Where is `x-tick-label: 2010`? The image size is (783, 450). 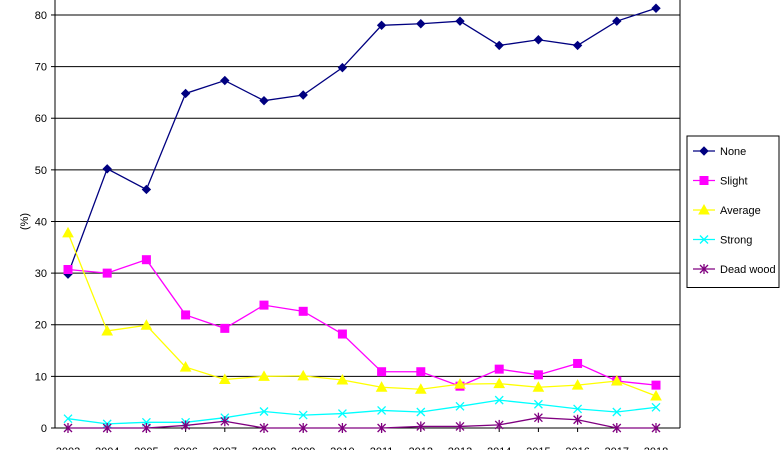
x-tick-label: 2010 is located at coordinates (342, 448).